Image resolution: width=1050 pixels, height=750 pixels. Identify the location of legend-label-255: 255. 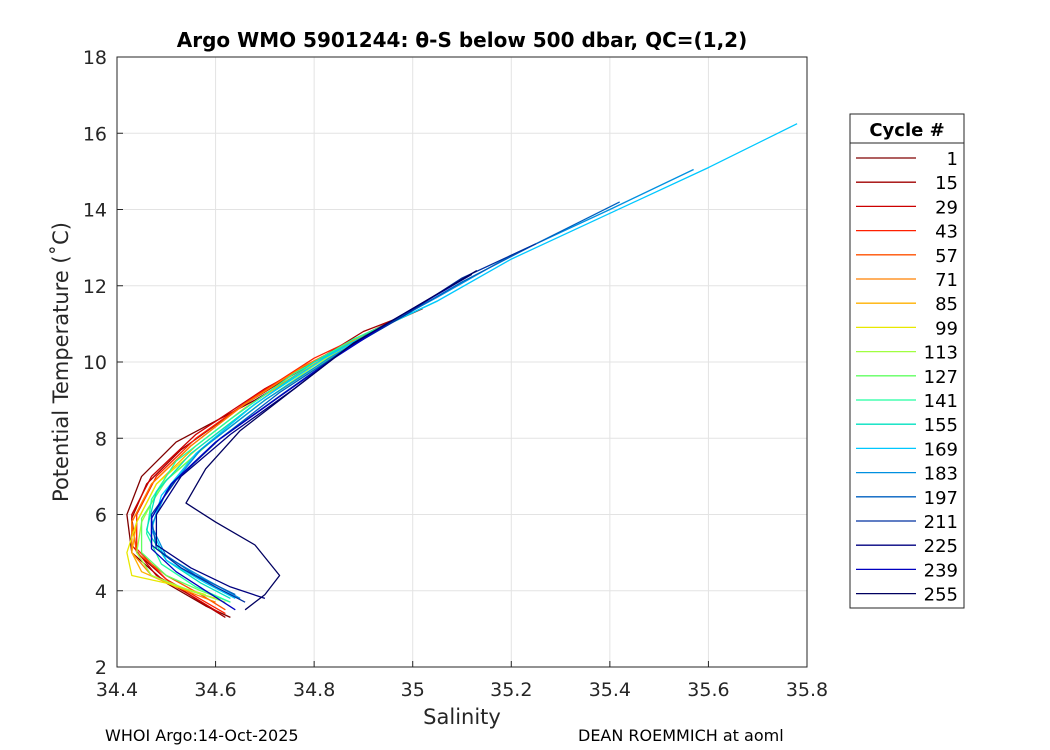
(941, 595).